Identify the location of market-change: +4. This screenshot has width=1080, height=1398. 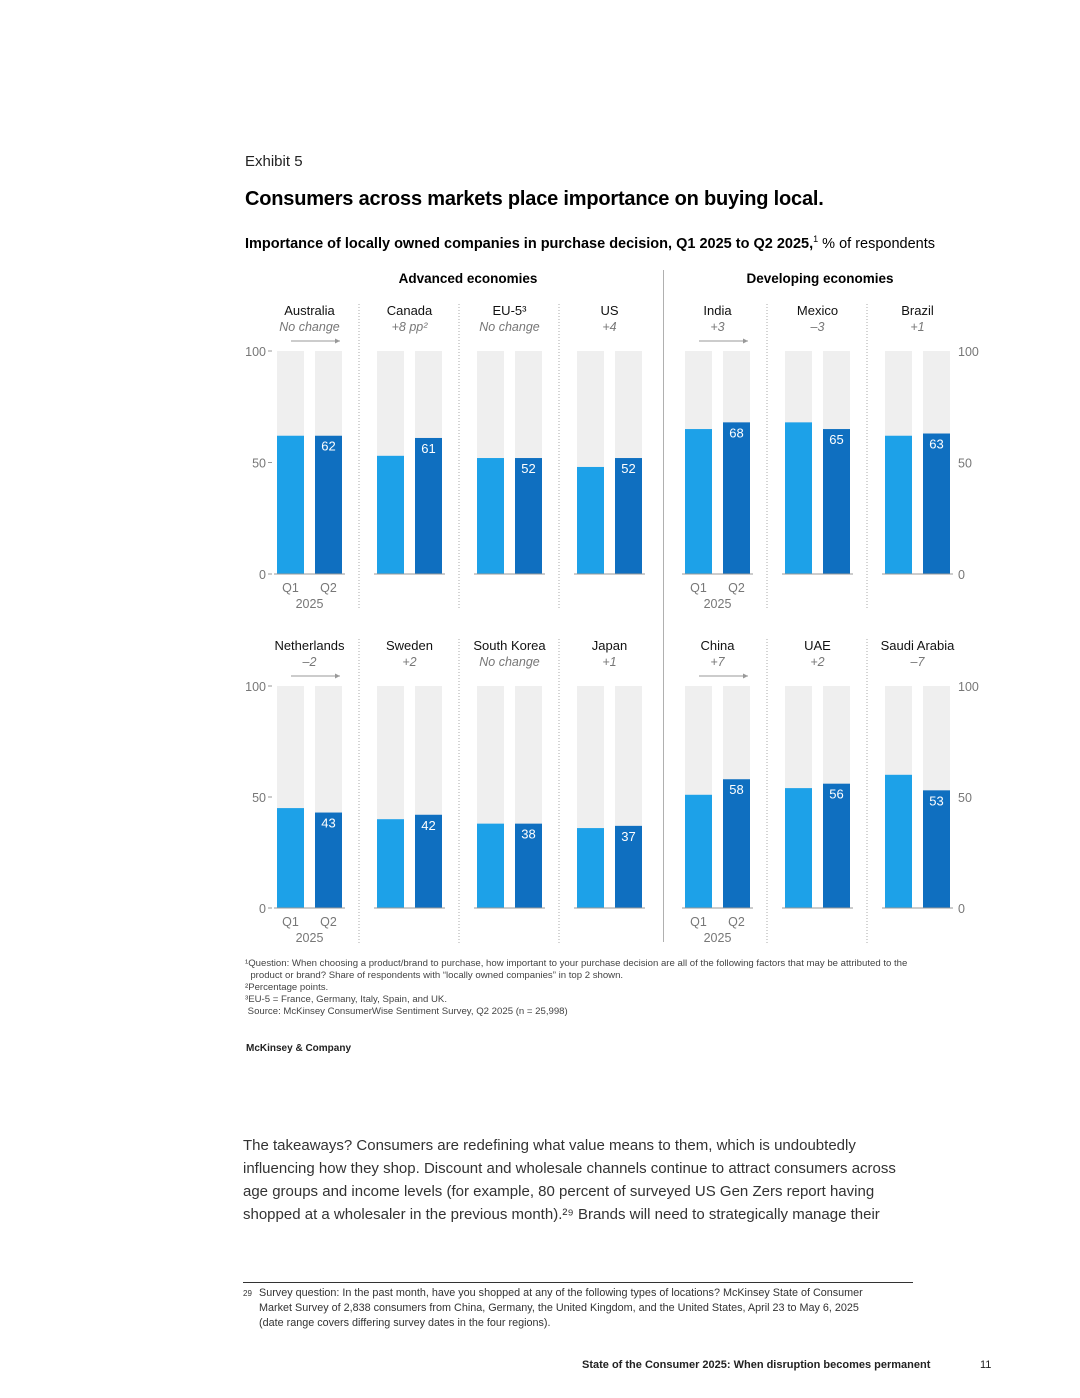
(609, 327).